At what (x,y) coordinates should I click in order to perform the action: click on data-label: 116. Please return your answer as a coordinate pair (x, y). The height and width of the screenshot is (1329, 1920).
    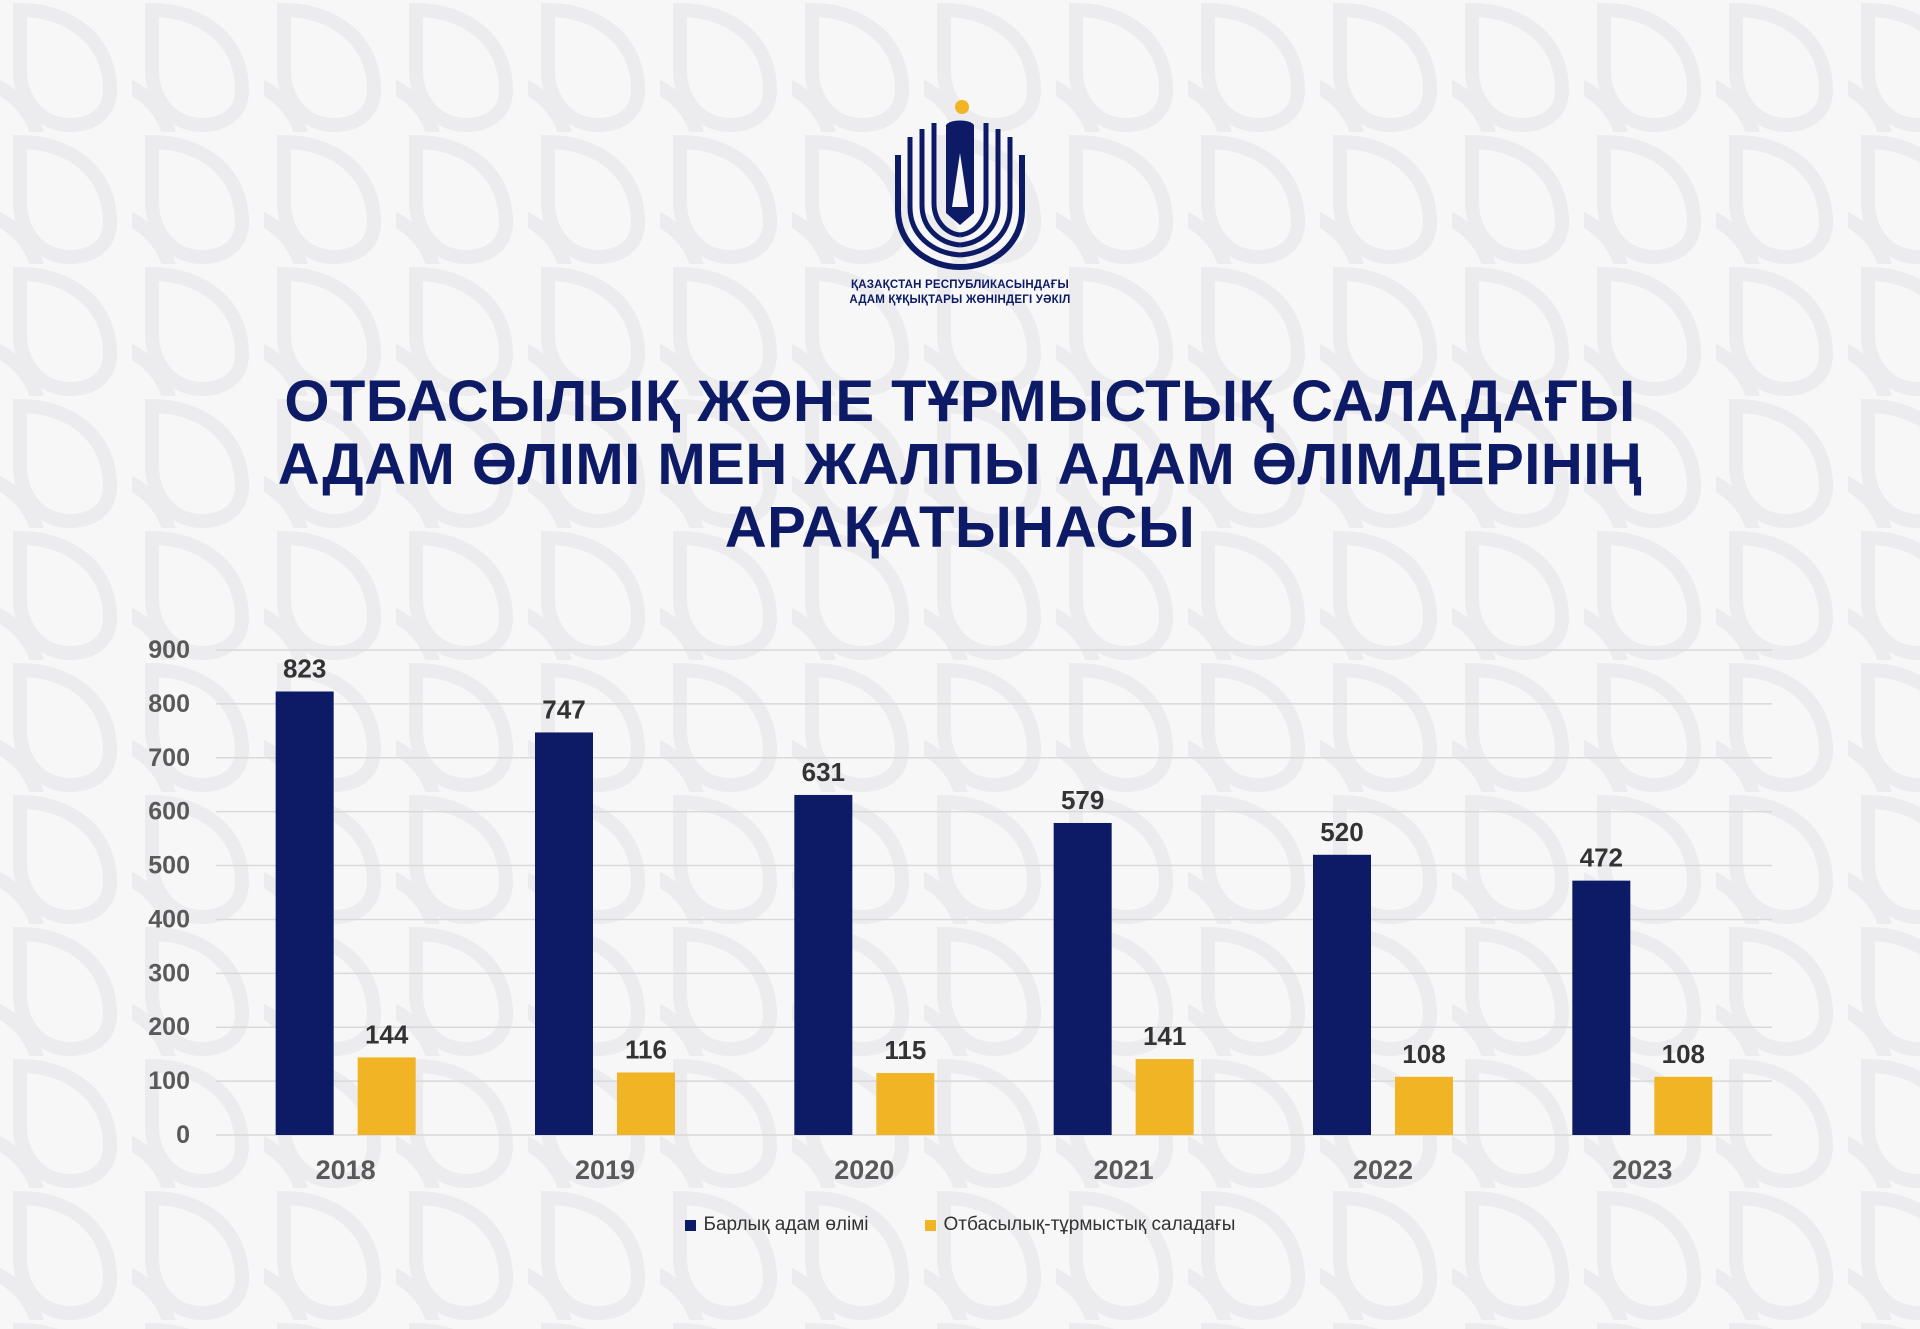
    Looking at the image, I should click on (646, 1049).